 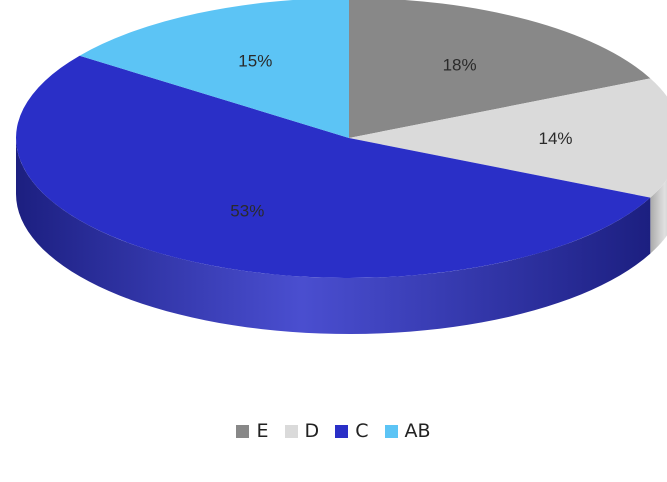 What do you see at coordinates (351, 431) in the screenshot?
I see `legend-item-c: C` at bounding box center [351, 431].